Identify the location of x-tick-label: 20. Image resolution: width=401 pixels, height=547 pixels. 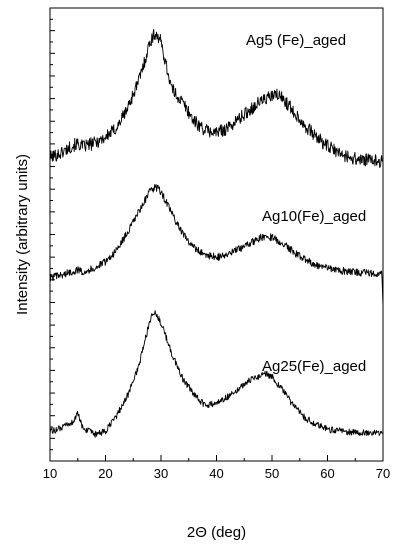
(105, 473).